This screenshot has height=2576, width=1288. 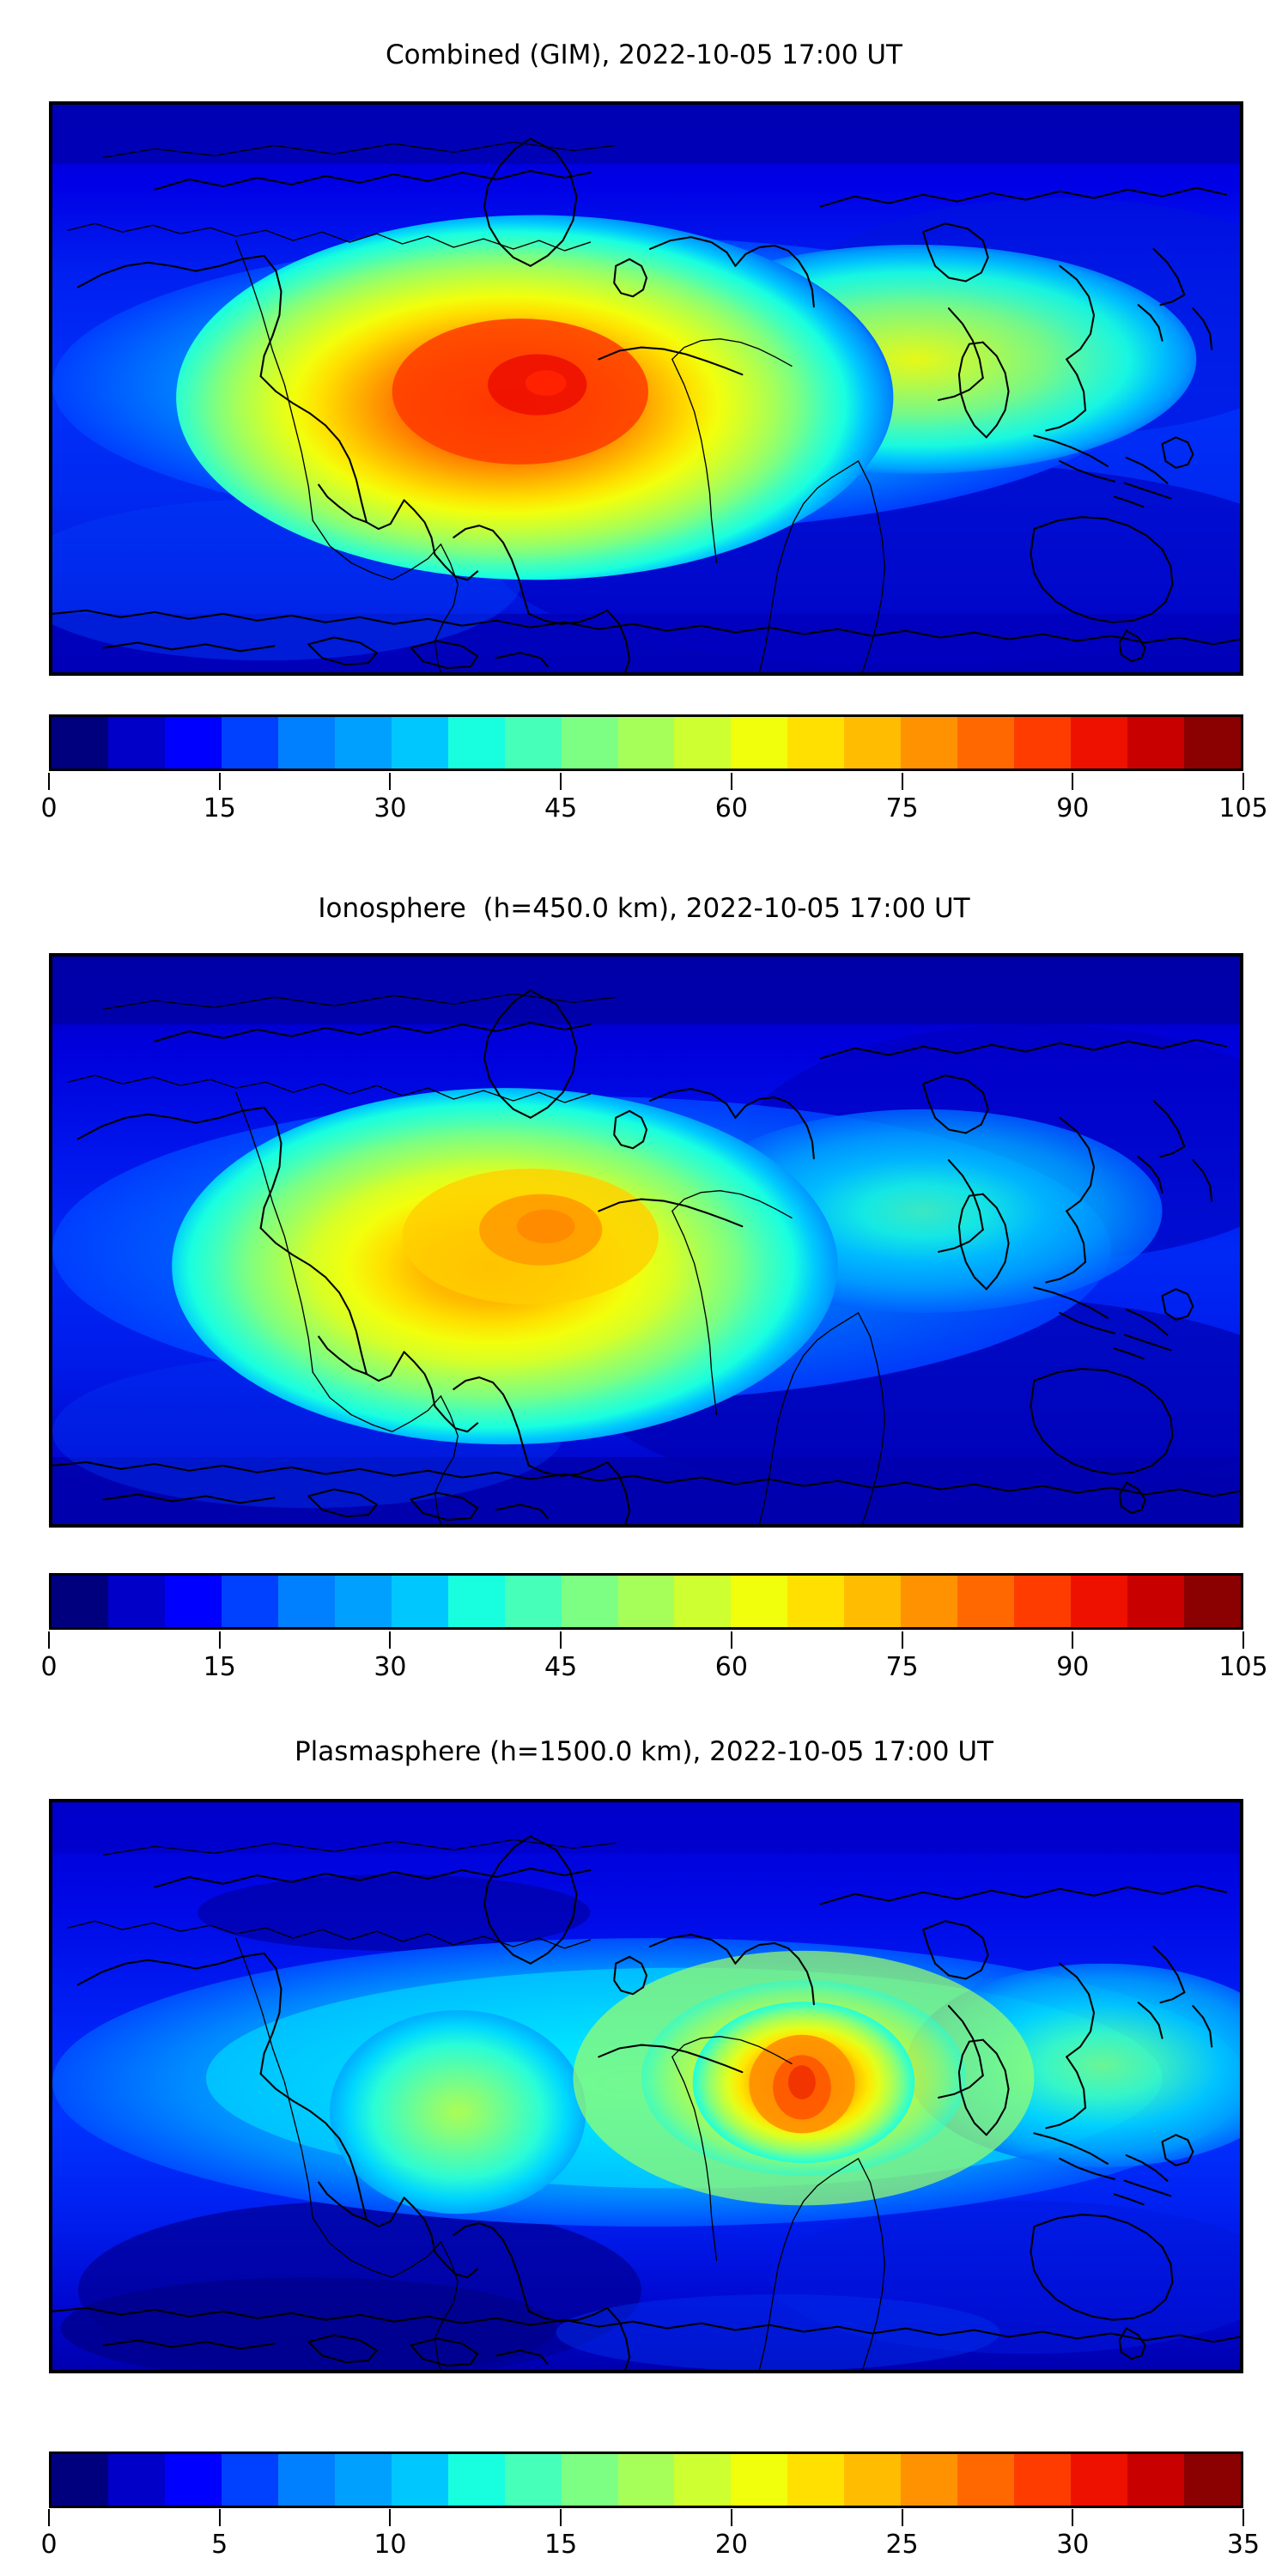 I want to click on colorbar-tick-label-4: 20, so click(x=731, y=2545).